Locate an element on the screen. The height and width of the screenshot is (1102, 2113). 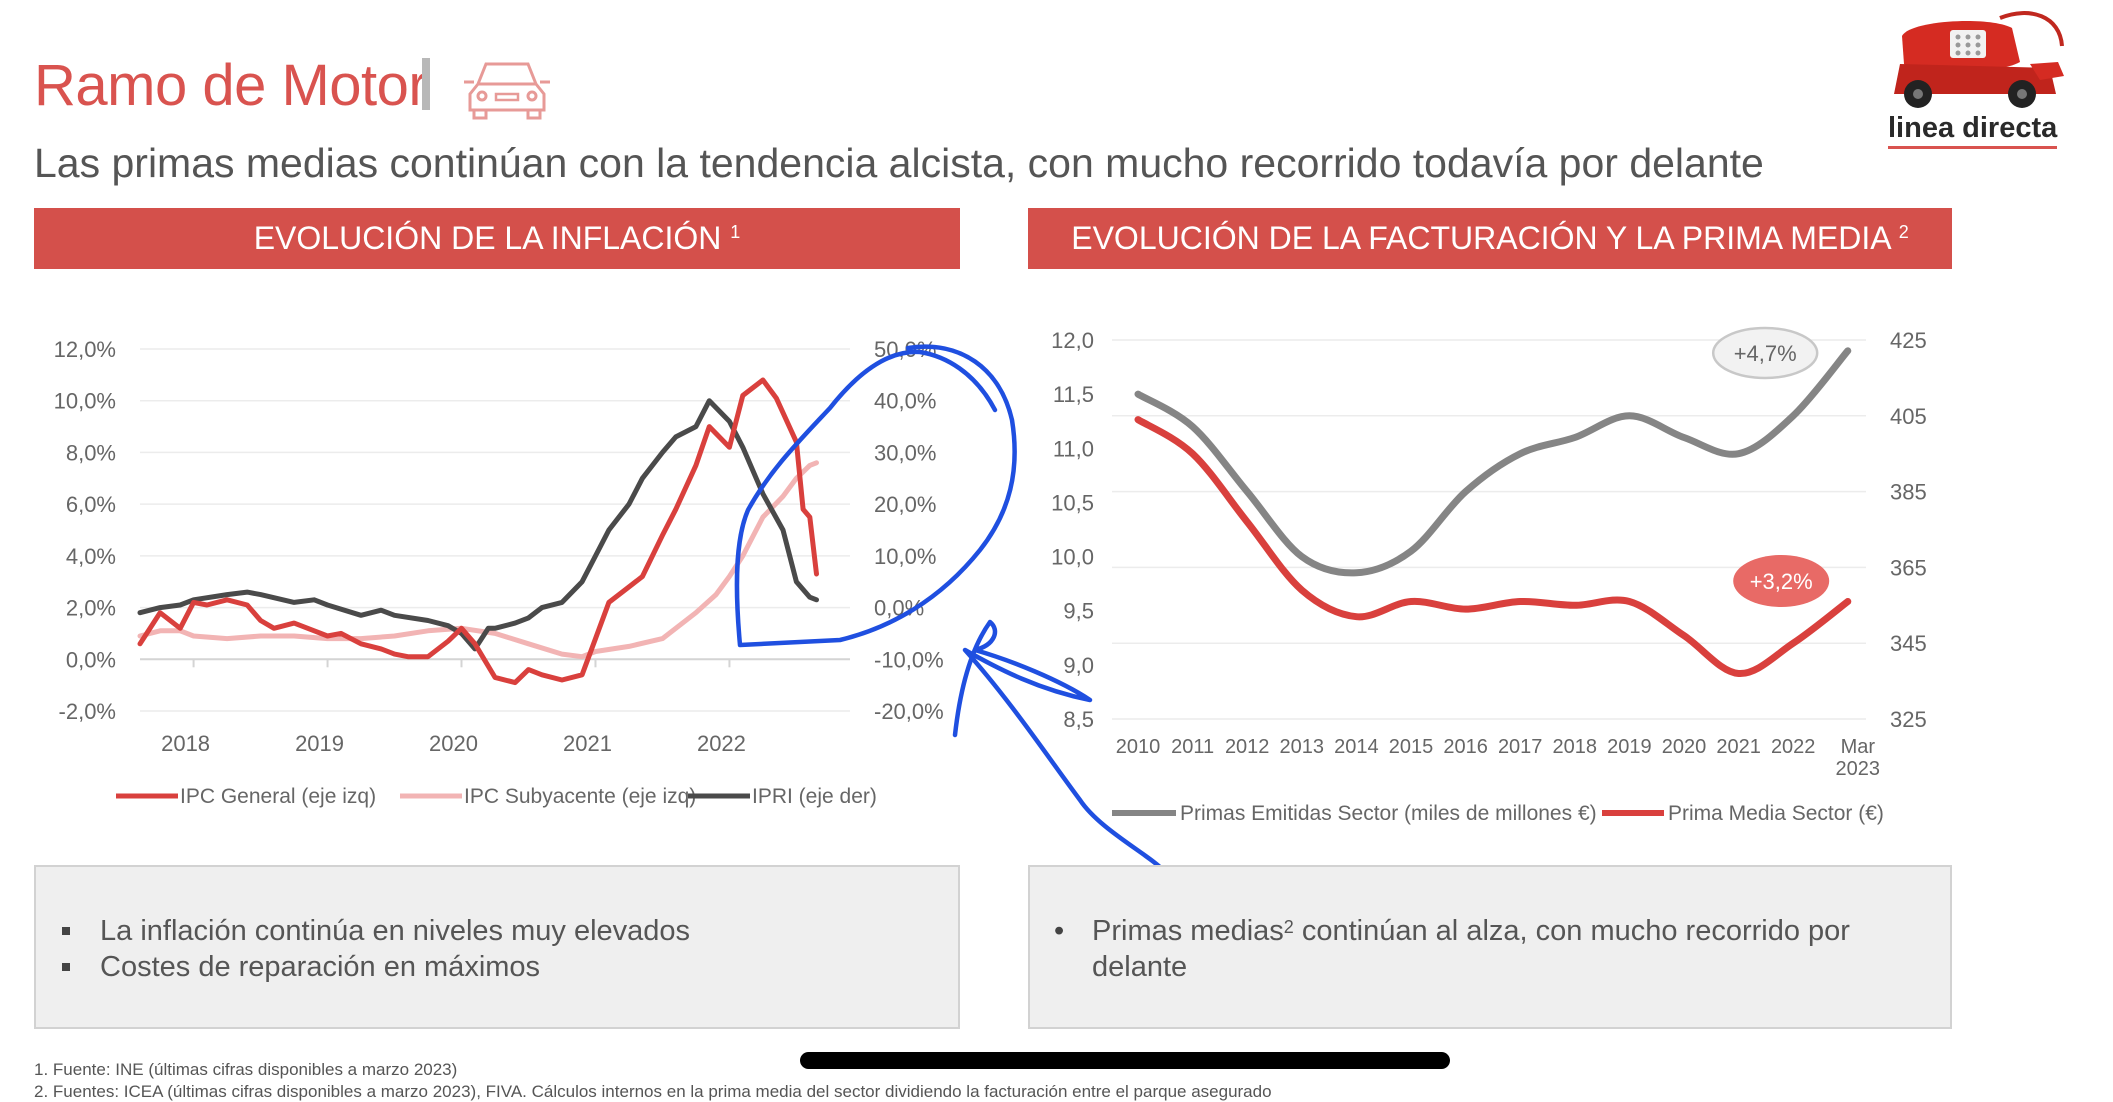
primas-growth-badge-label: +4,7% is located at coordinates (1765, 353).